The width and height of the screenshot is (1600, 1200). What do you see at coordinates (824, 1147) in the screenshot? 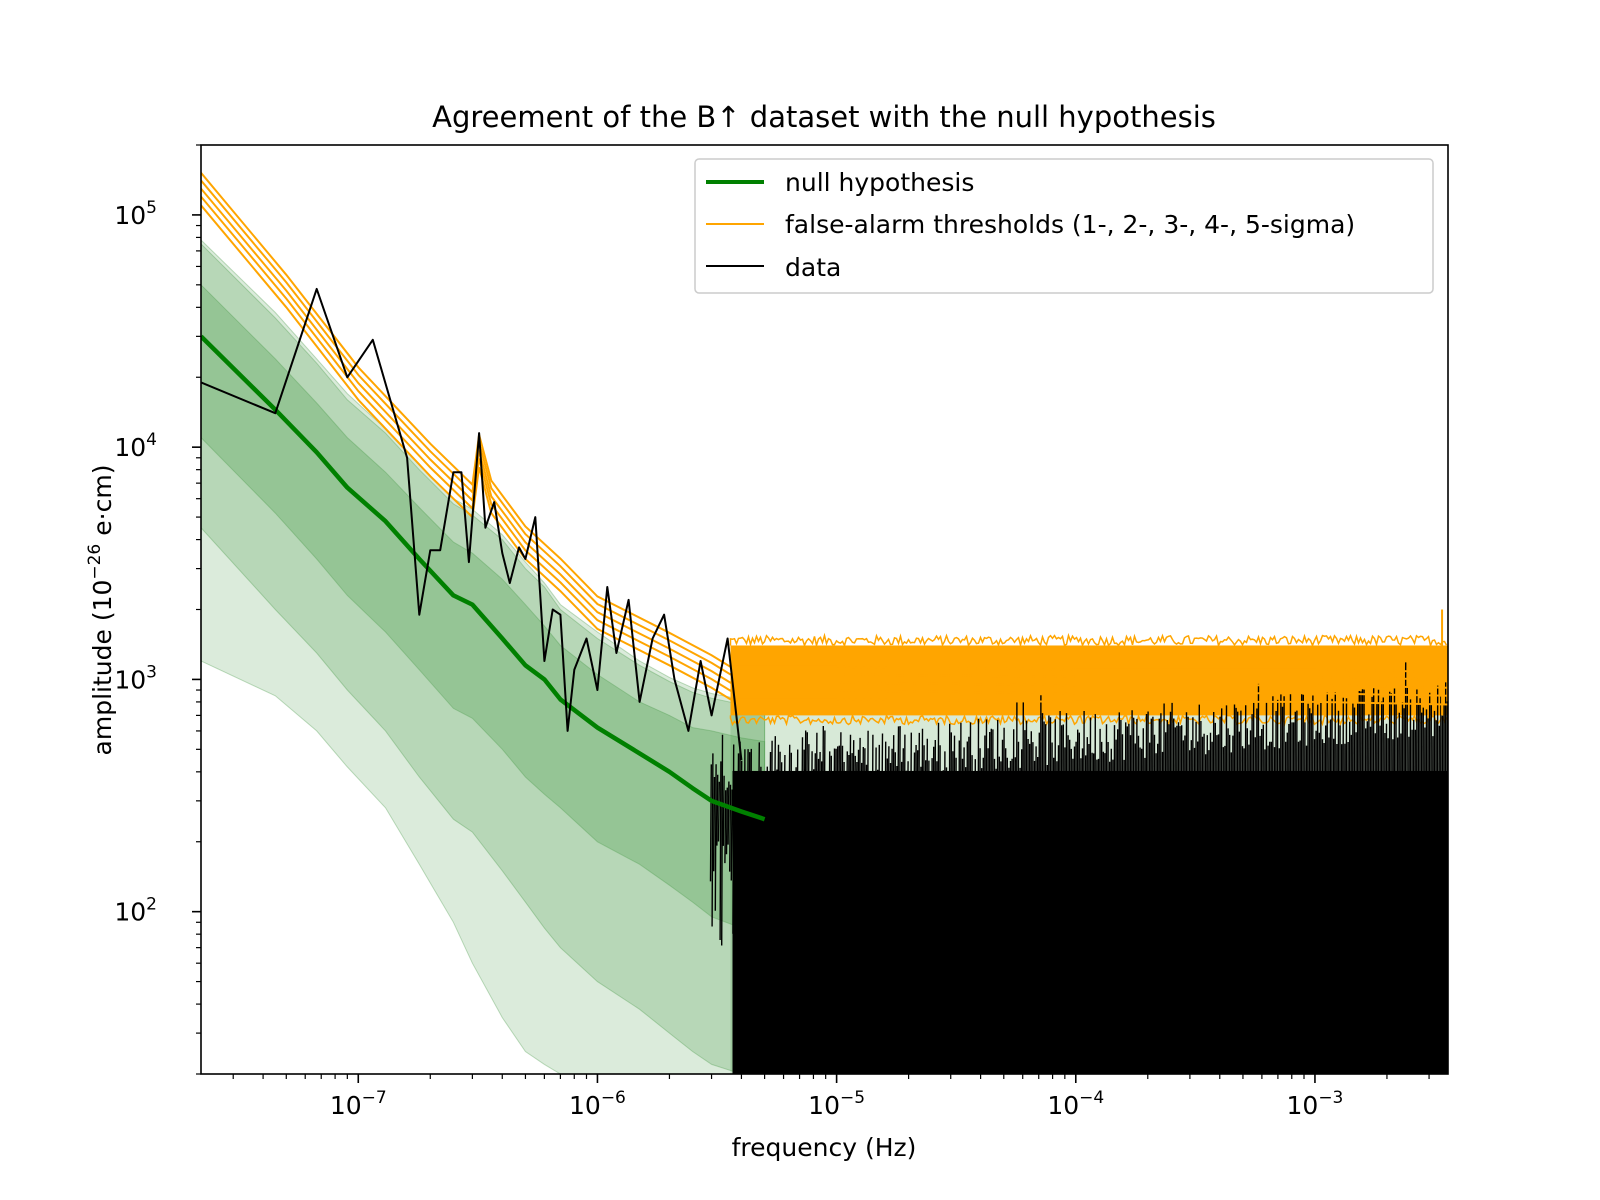
I see `x-axis-label: frequency (Hz)` at bounding box center [824, 1147].